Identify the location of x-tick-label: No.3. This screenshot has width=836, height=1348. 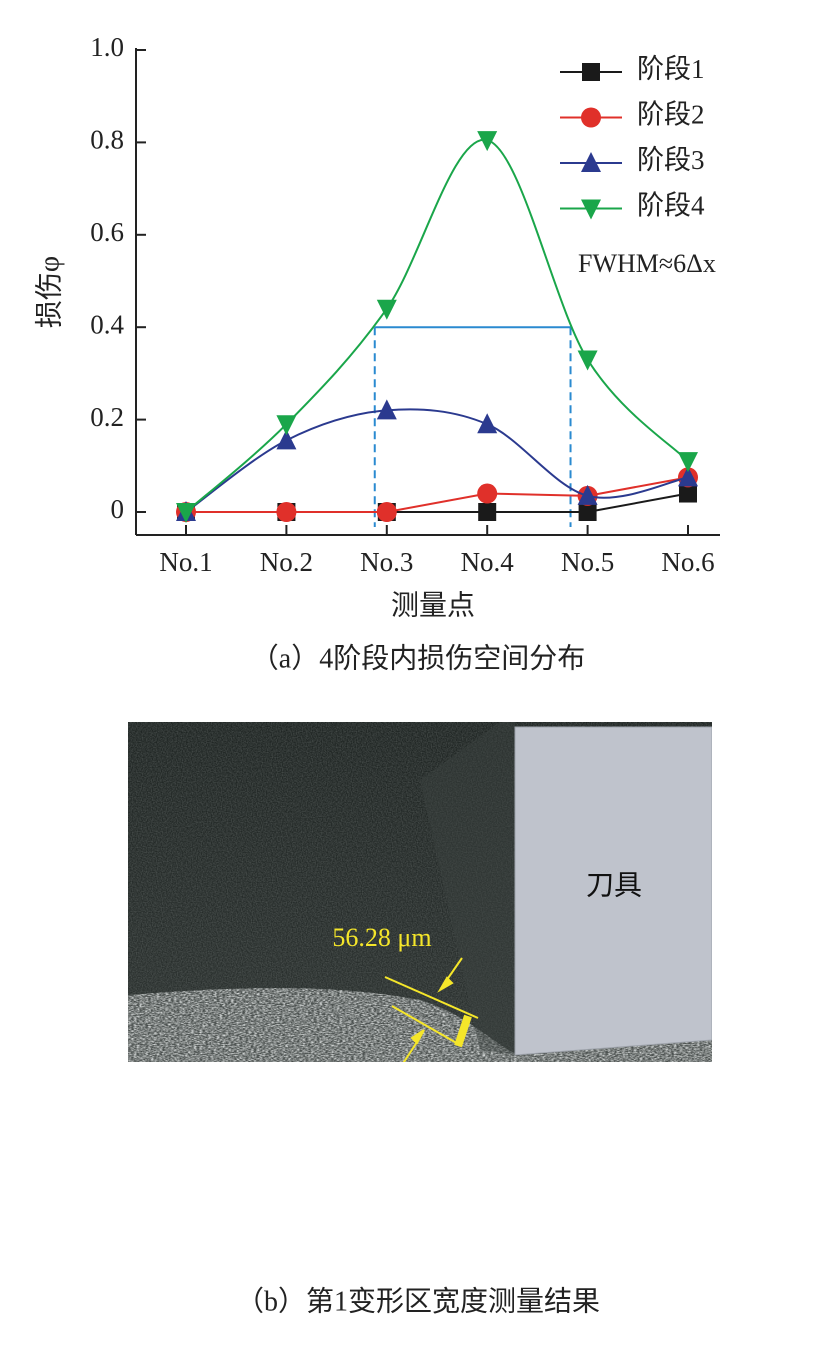
(386, 562).